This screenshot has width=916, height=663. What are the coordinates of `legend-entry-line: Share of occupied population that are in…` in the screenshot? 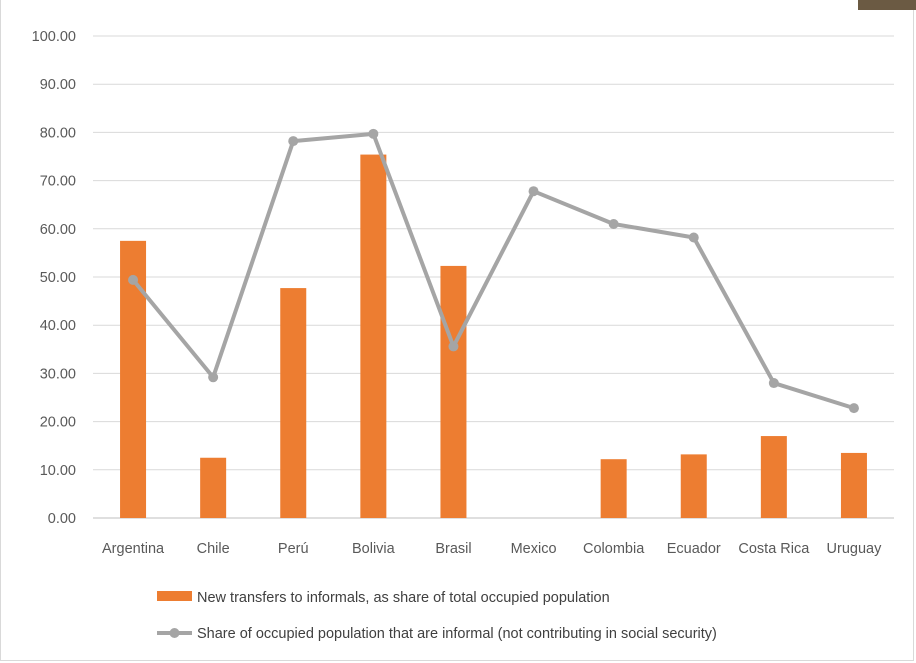 It's located at (437, 634).